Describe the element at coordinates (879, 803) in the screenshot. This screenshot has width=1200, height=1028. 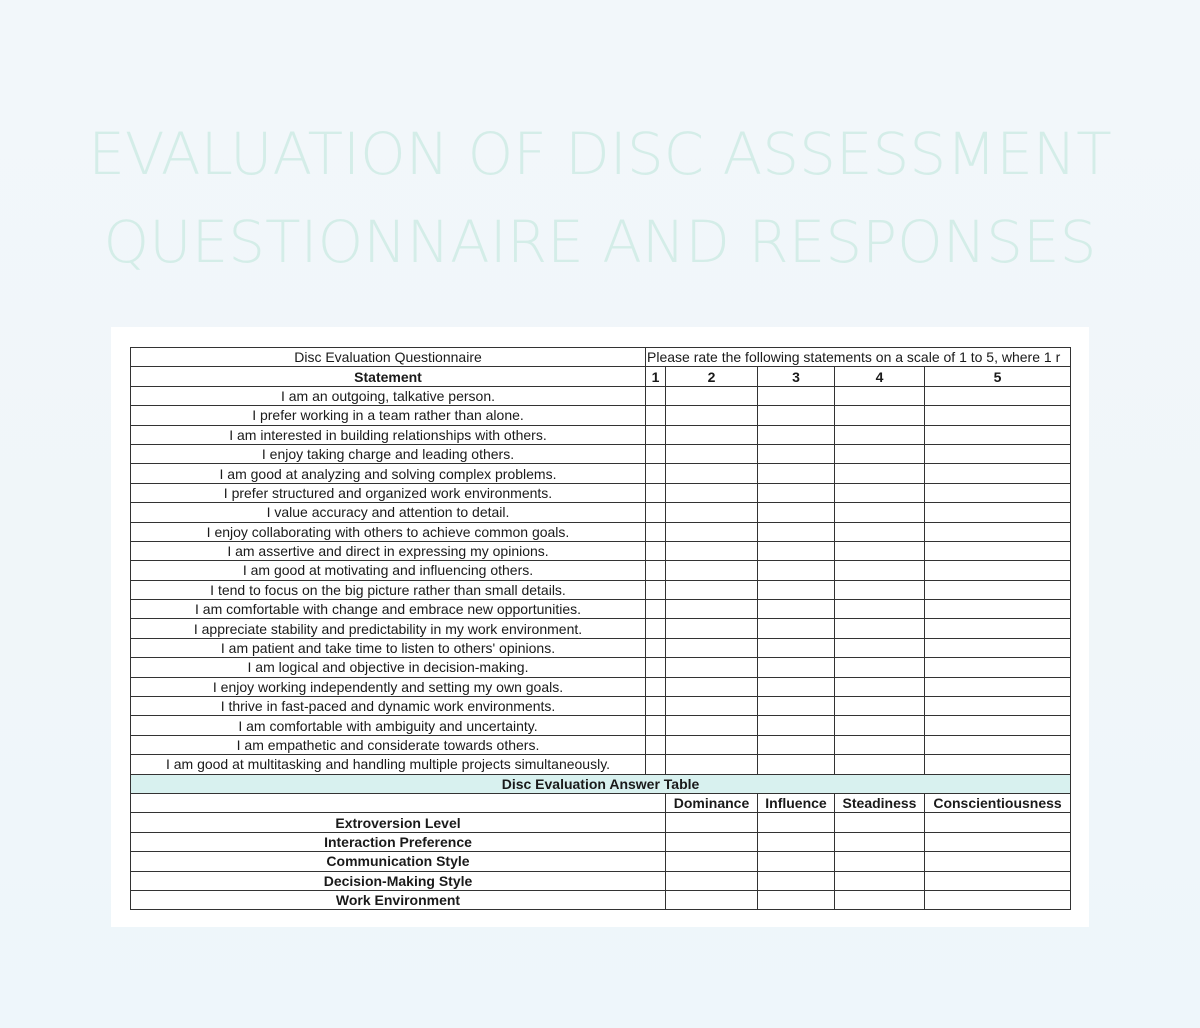
I see `answer-header-steadiness: Steadiness` at that location.